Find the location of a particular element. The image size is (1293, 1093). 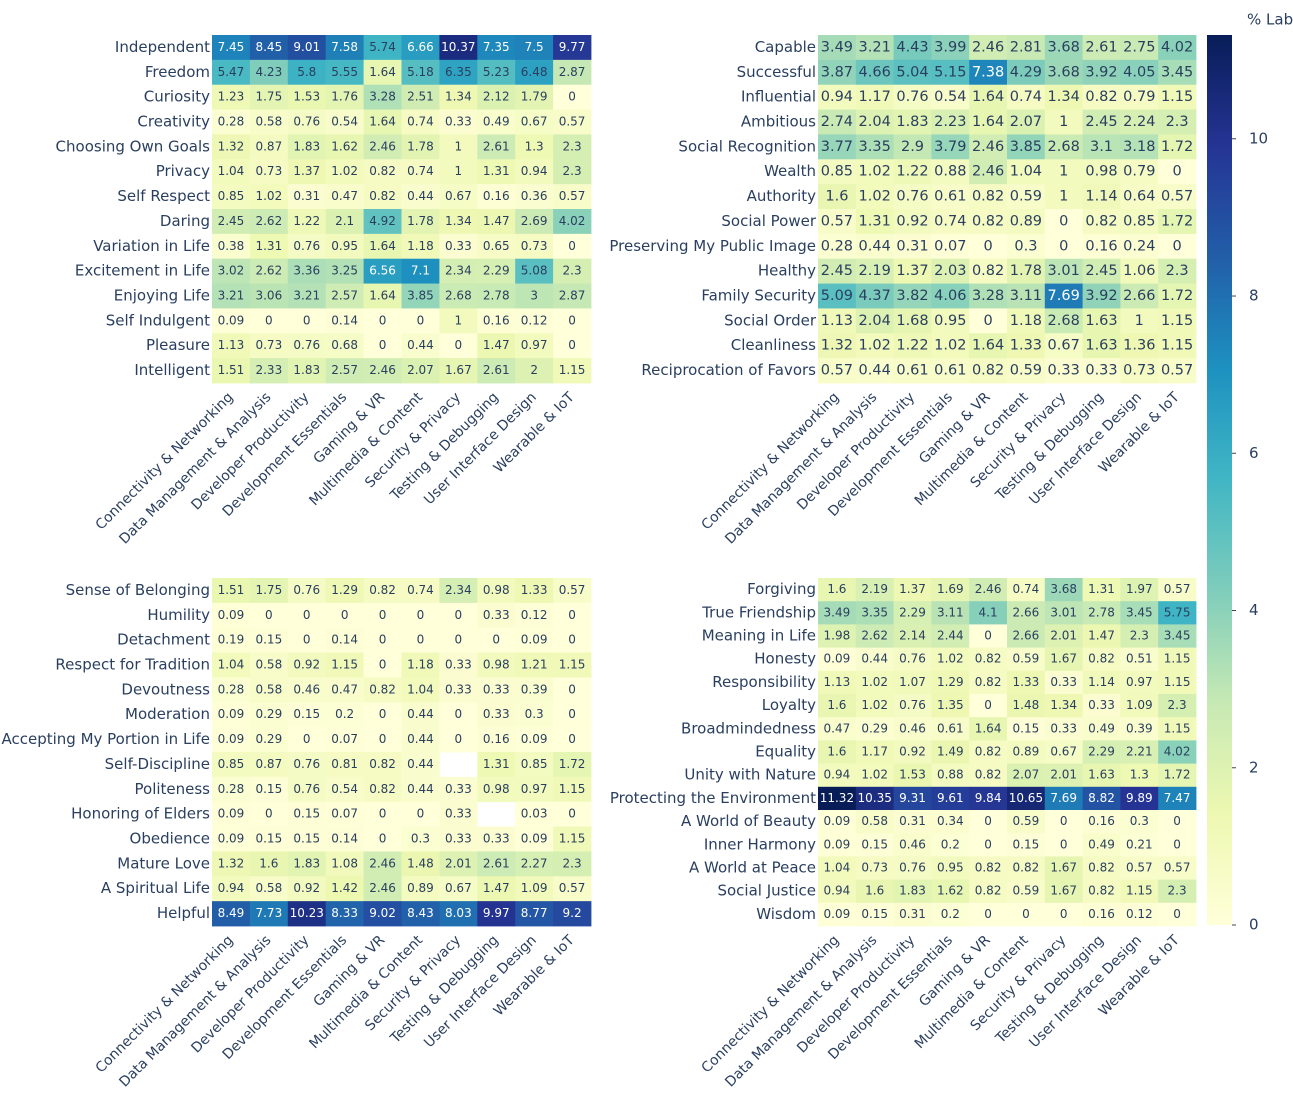

cell-label: 2.04 is located at coordinates (875, 122).